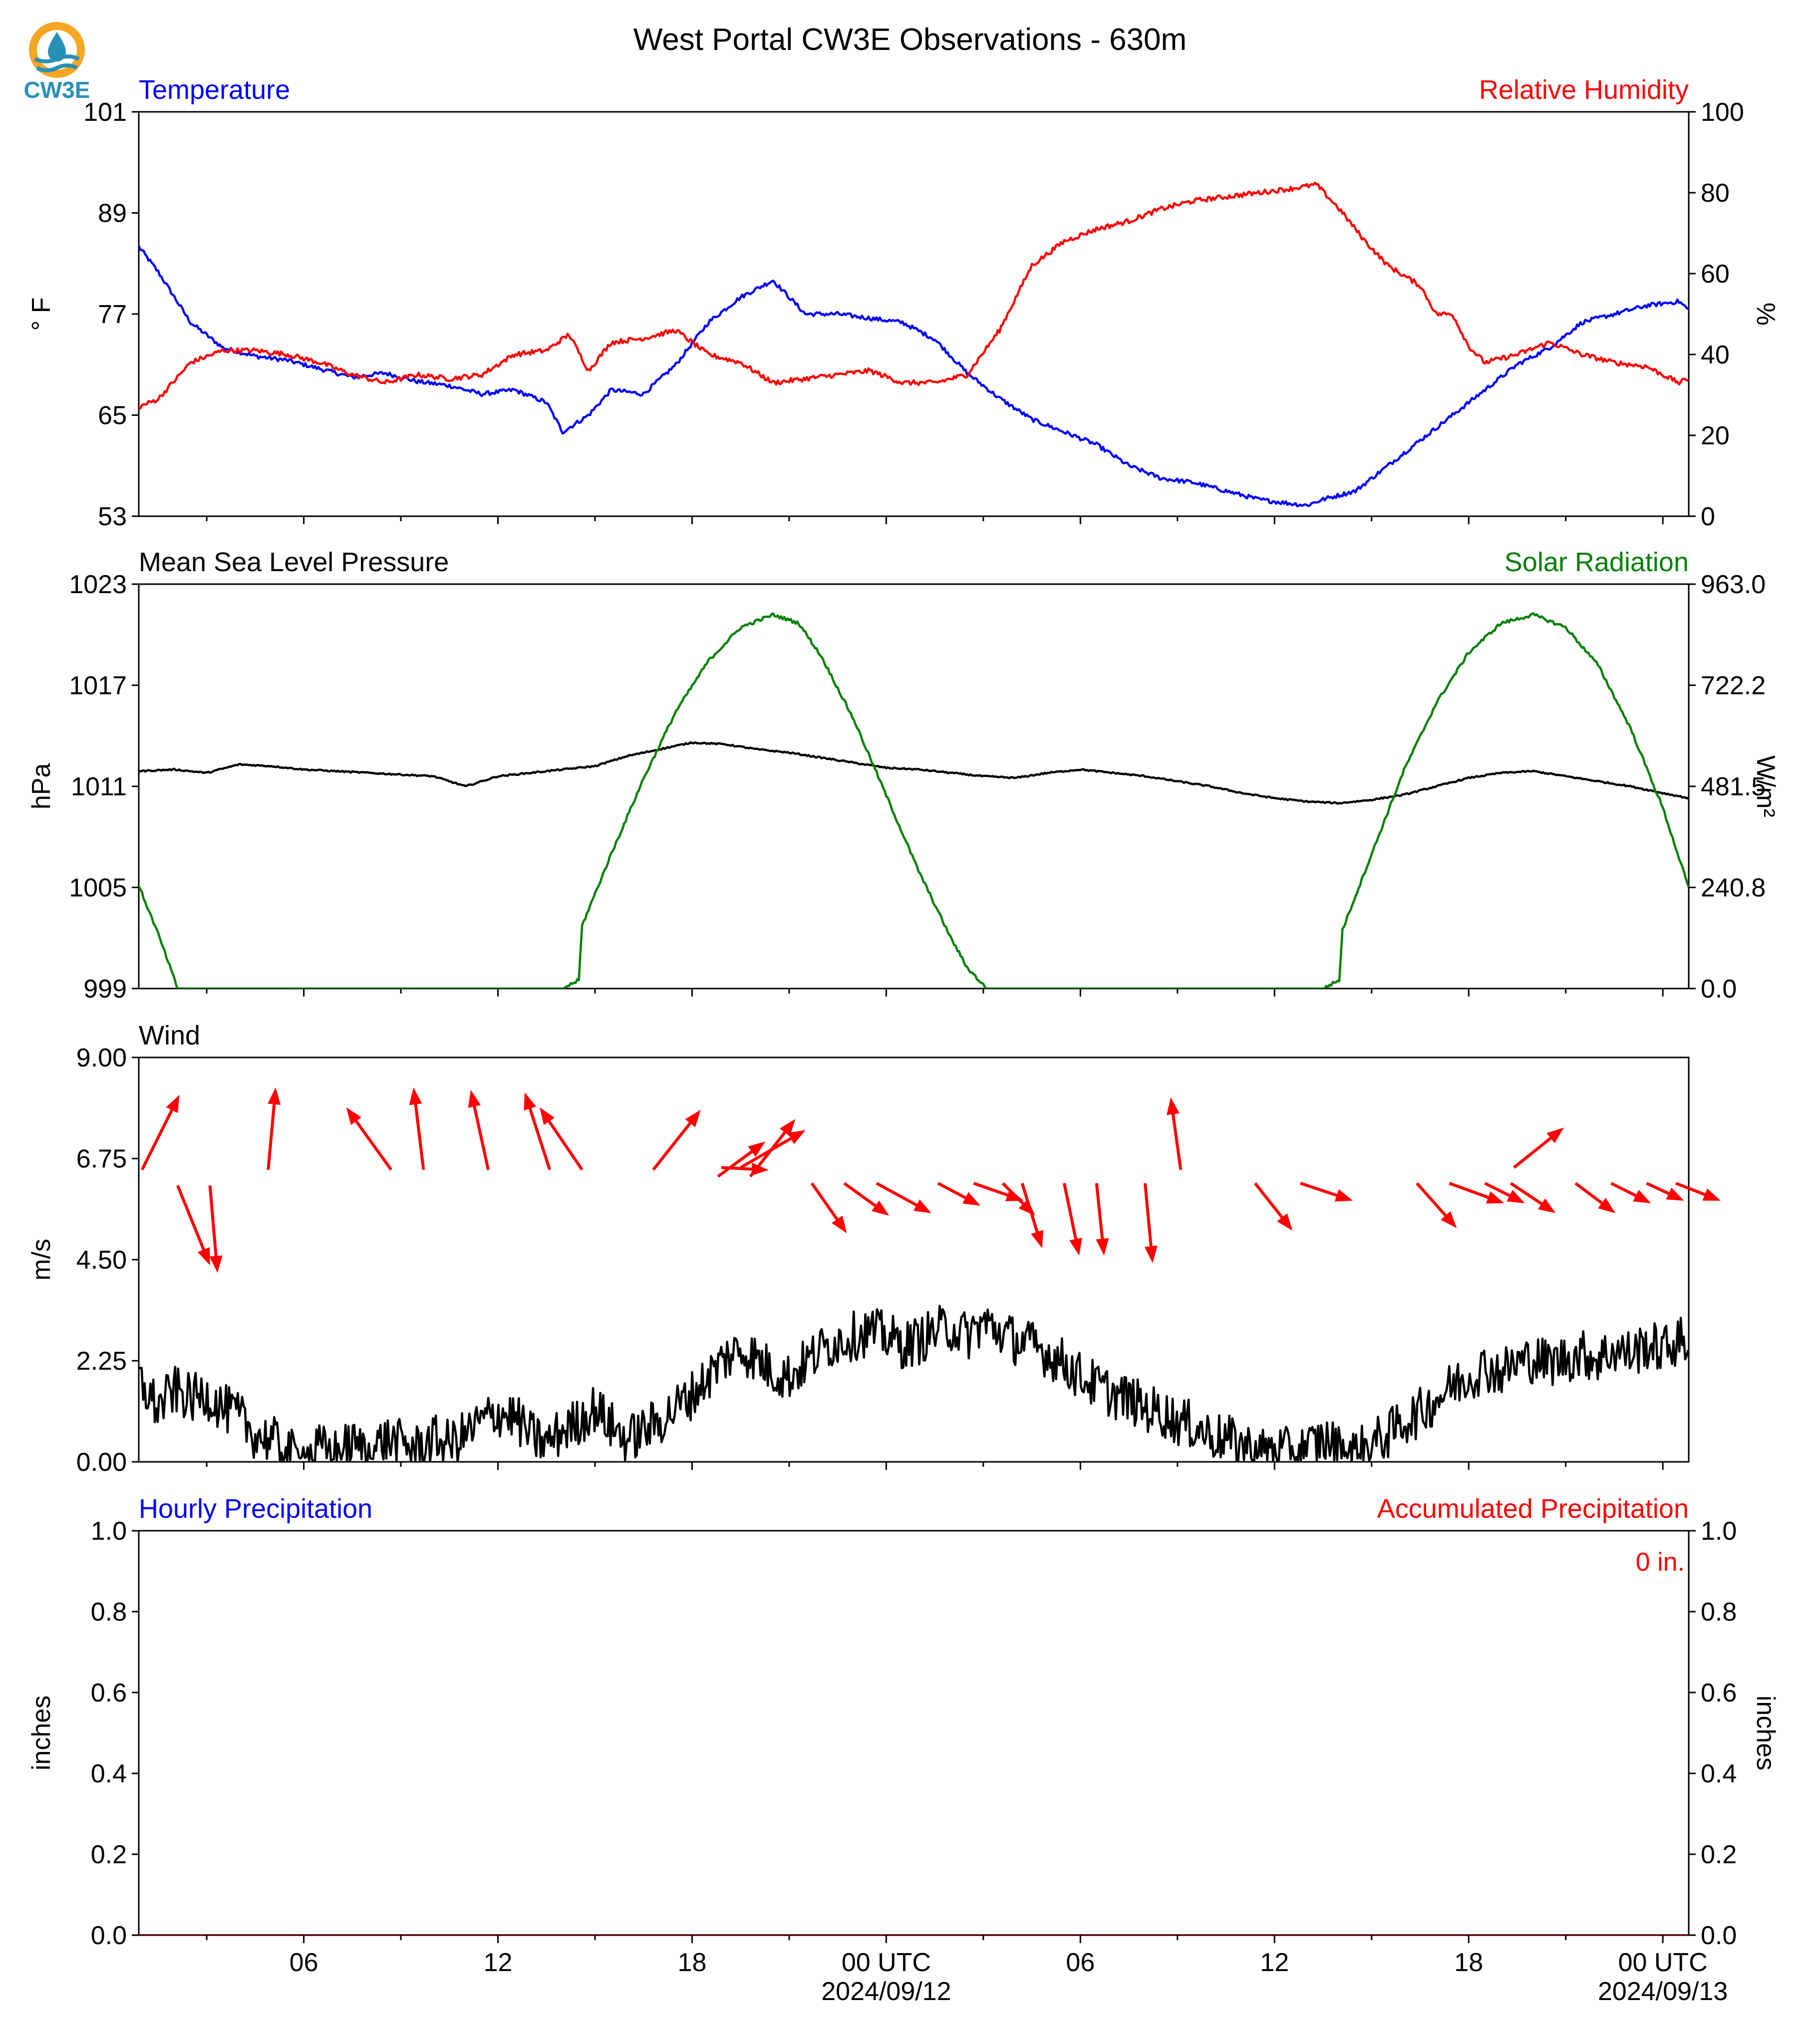 This screenshot has width=1820, height=2031. Describe the element at coordinates (101, 1362) in the screenshot. I see `y-tick-label: 2.25` at that location.